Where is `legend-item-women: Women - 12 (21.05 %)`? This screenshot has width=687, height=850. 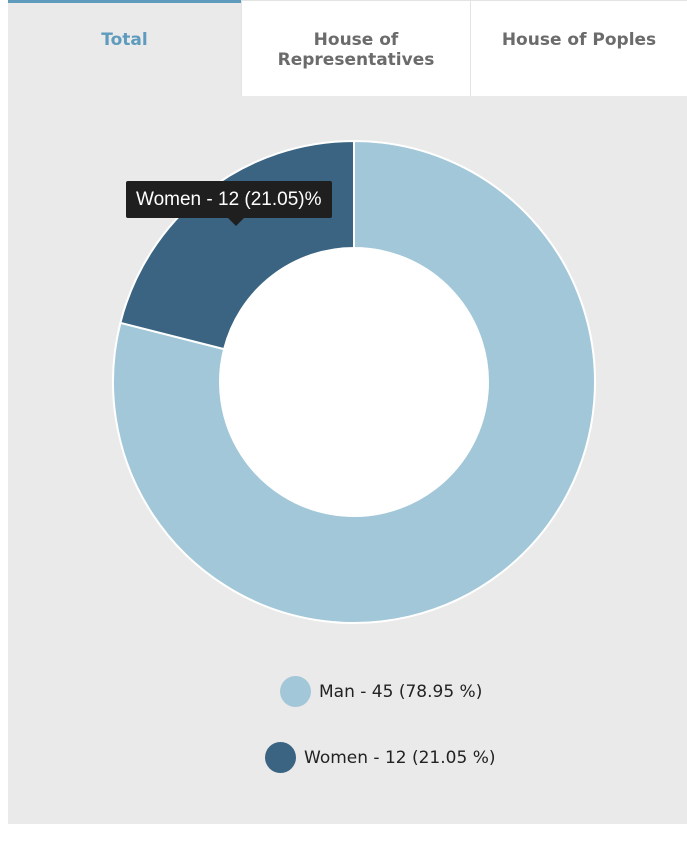 legend-item-women: Women - 12 (21.05 %) is located at coordinates (380, 757).